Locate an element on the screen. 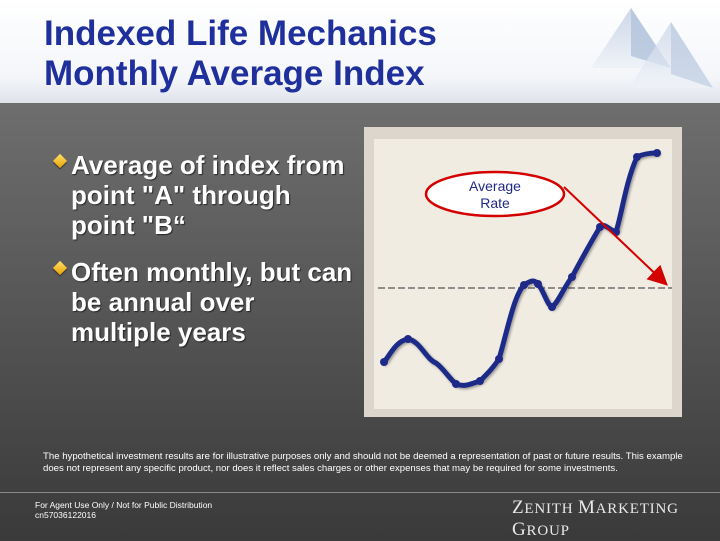 The height and width of the screenshot is (541, 720). brand-roup: ROUP is located at coordinates (548, 531).